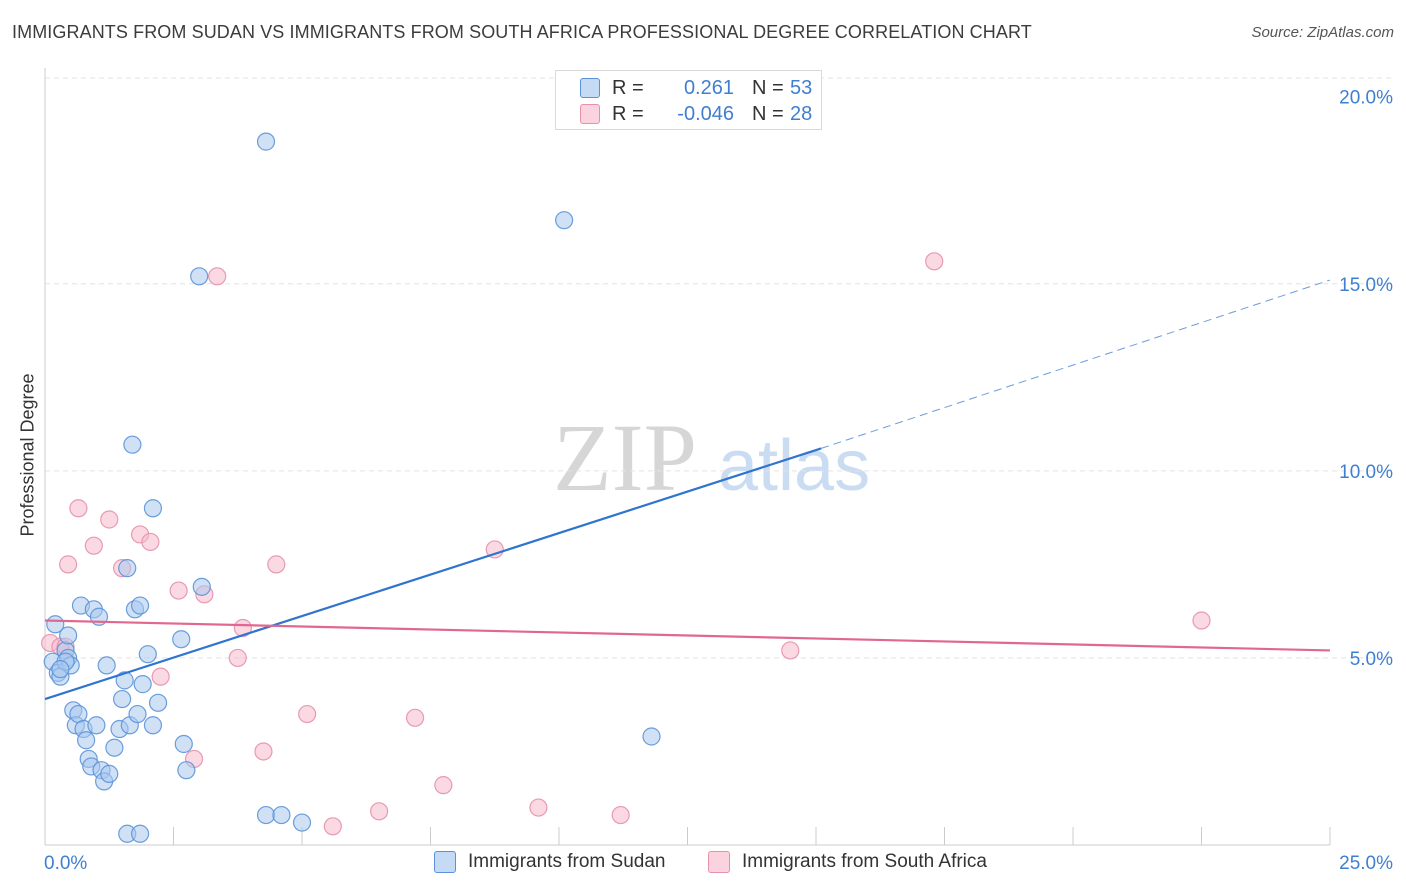 The height and width of the screenshot is (892, 1406). Describe the element at coordinates (719, 862) in the screenshot. I see `series-swatch-south-africa` at that location.